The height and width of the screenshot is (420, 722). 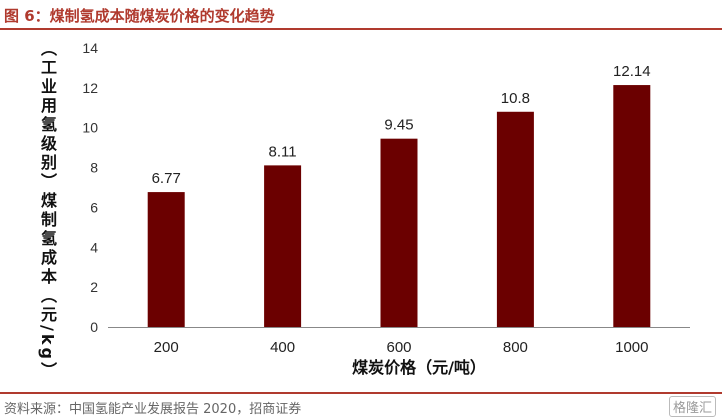 What do you see at coordinates (153, 409) in the screenshot?
I see `source-note: 资料来源：中国氢能产业发展报告 2020，招商证券` at bounding box center [153, 409].